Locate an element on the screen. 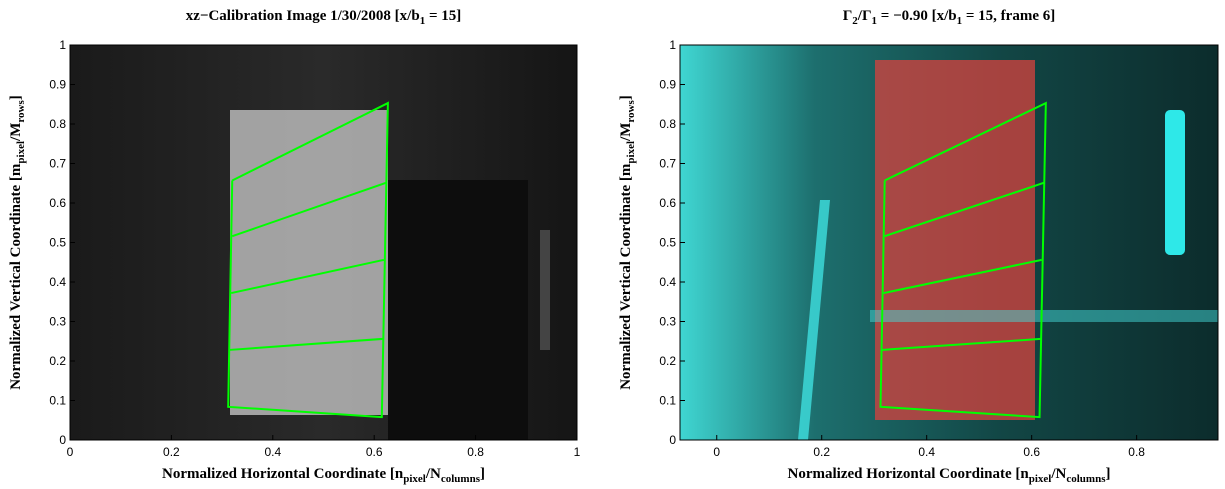 The image size is (1225, 489). text-part: /Γ is located at coordinates (864, 16).